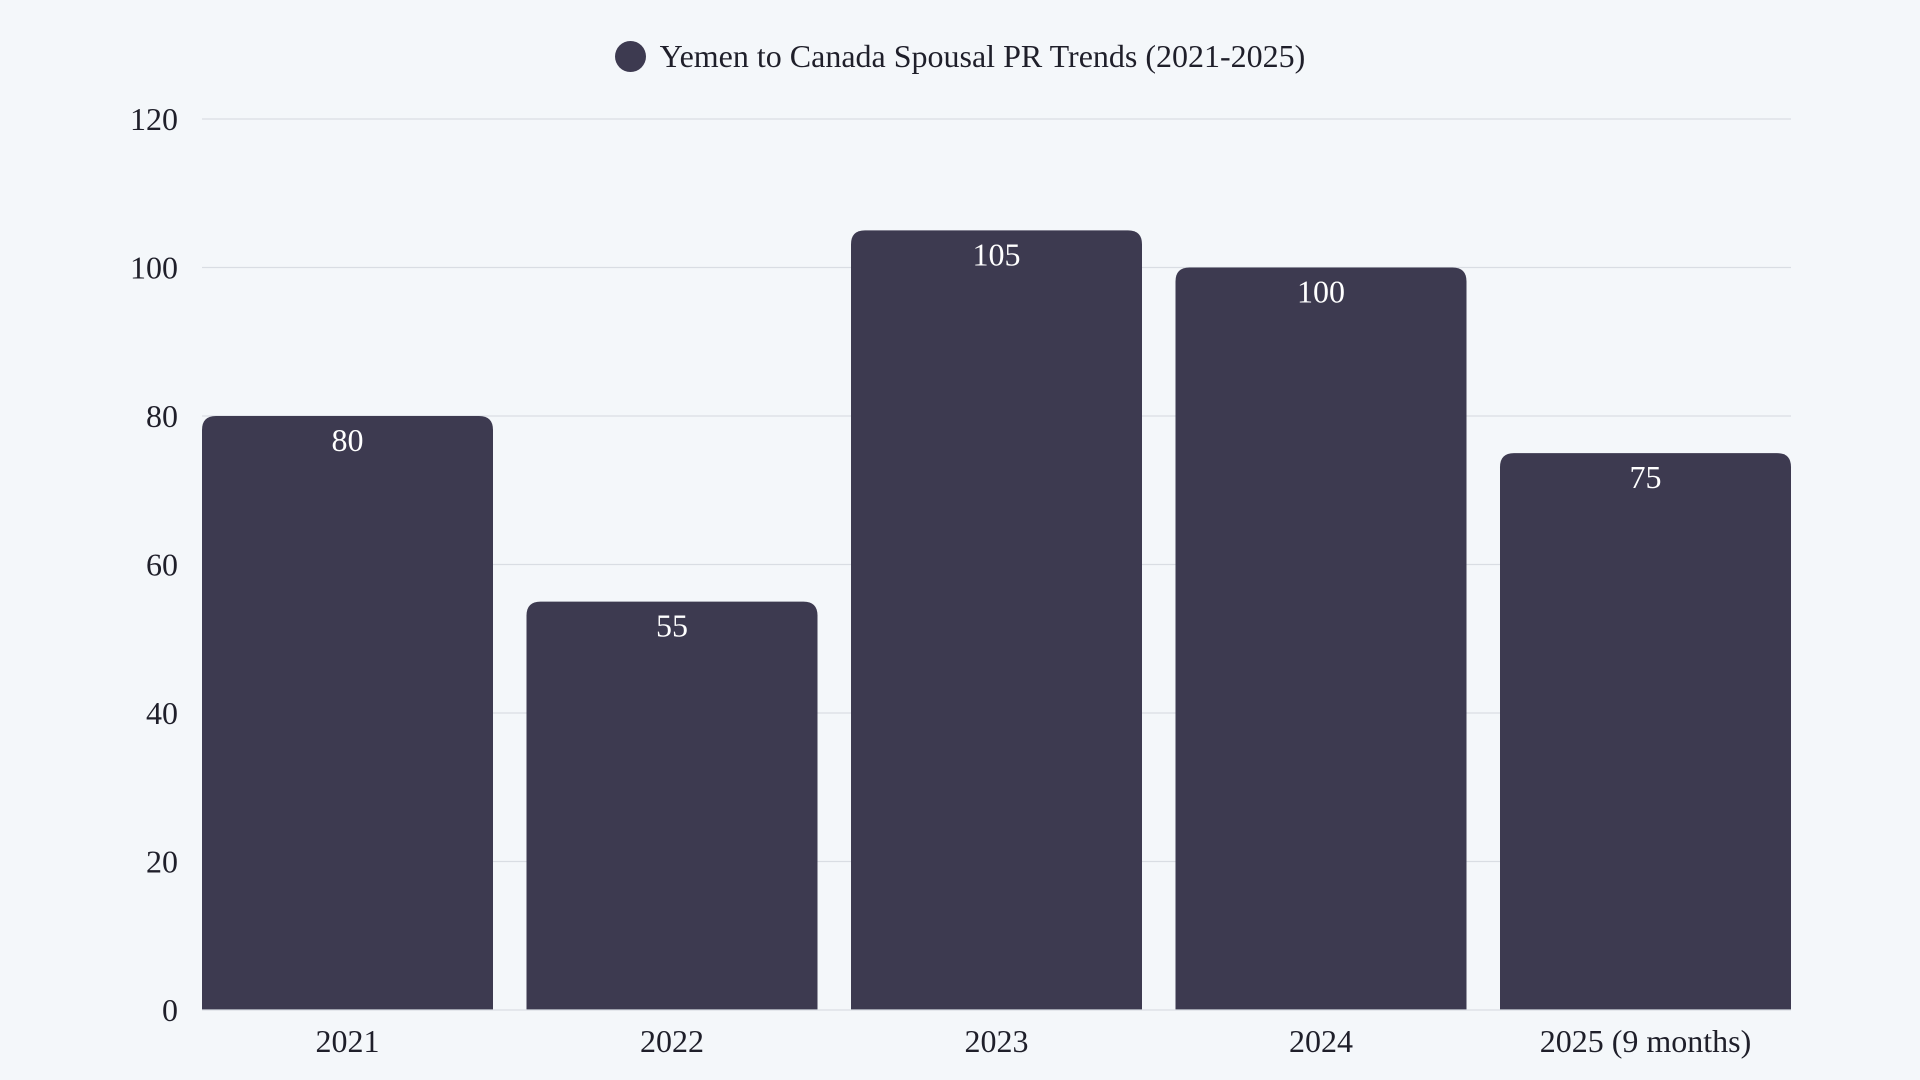  Describe the element at coordinates (162, 416) in the screenshot. I see `y-tick-label: 80` at that location.